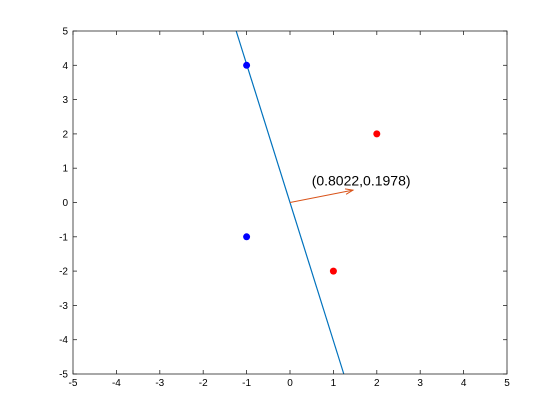 The width and height of the screenshot is (560, 420). I want to click on x-tick-labels: -5 -4 -3 -2 -1 0 1 2 3 4 5, so click(290, 383).